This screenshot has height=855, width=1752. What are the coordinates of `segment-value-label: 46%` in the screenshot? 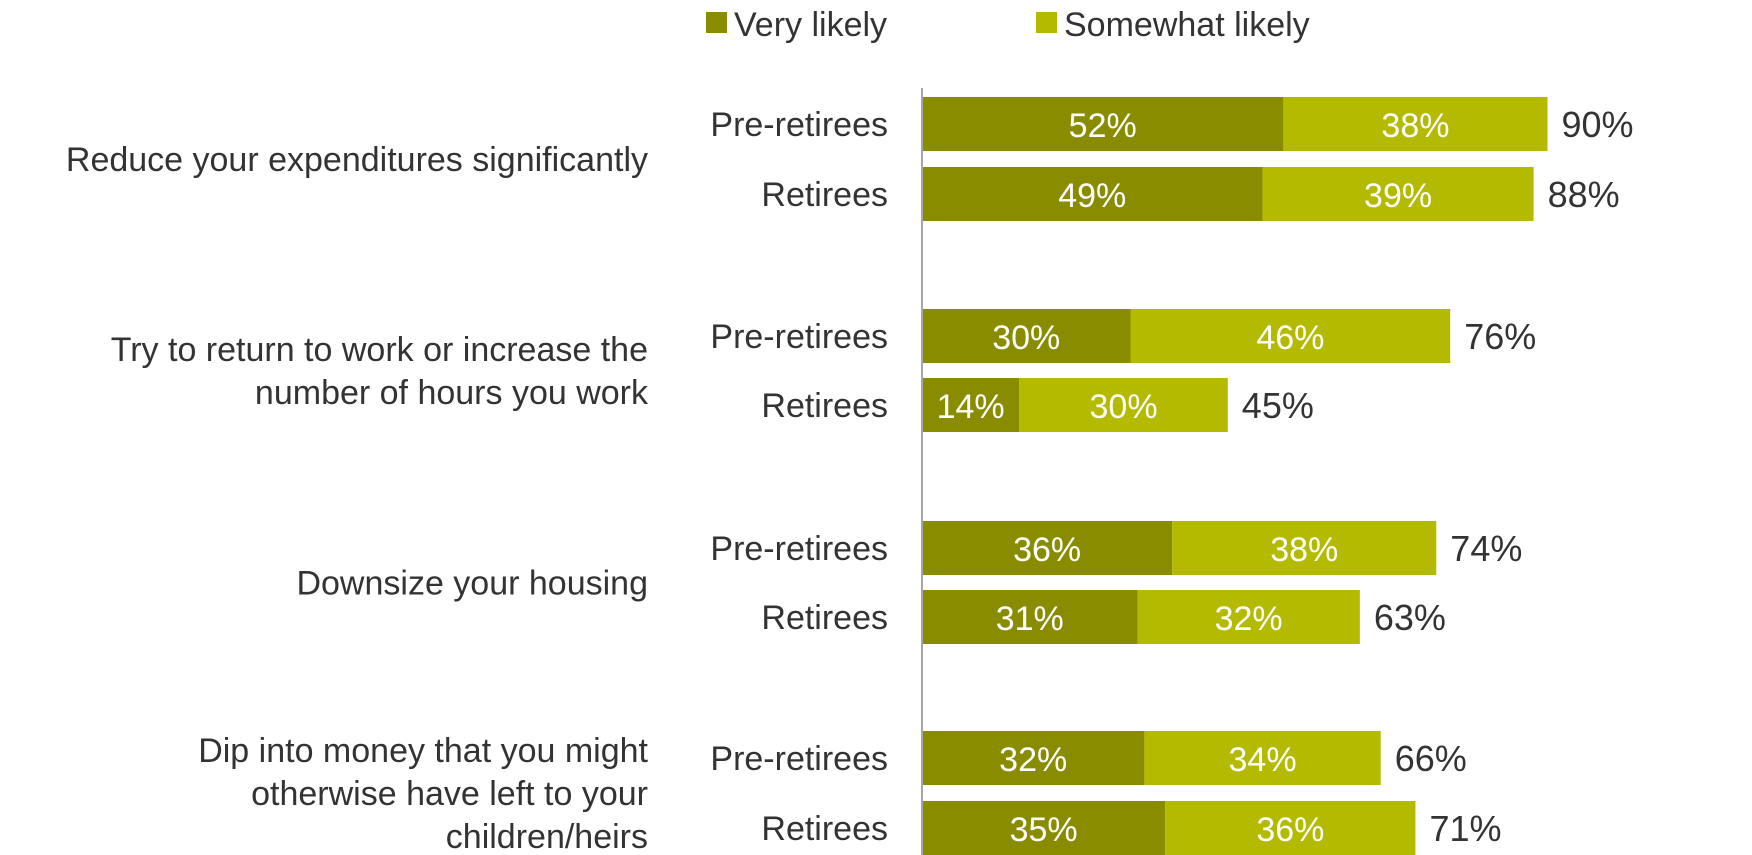 It's located at (1290, 338).